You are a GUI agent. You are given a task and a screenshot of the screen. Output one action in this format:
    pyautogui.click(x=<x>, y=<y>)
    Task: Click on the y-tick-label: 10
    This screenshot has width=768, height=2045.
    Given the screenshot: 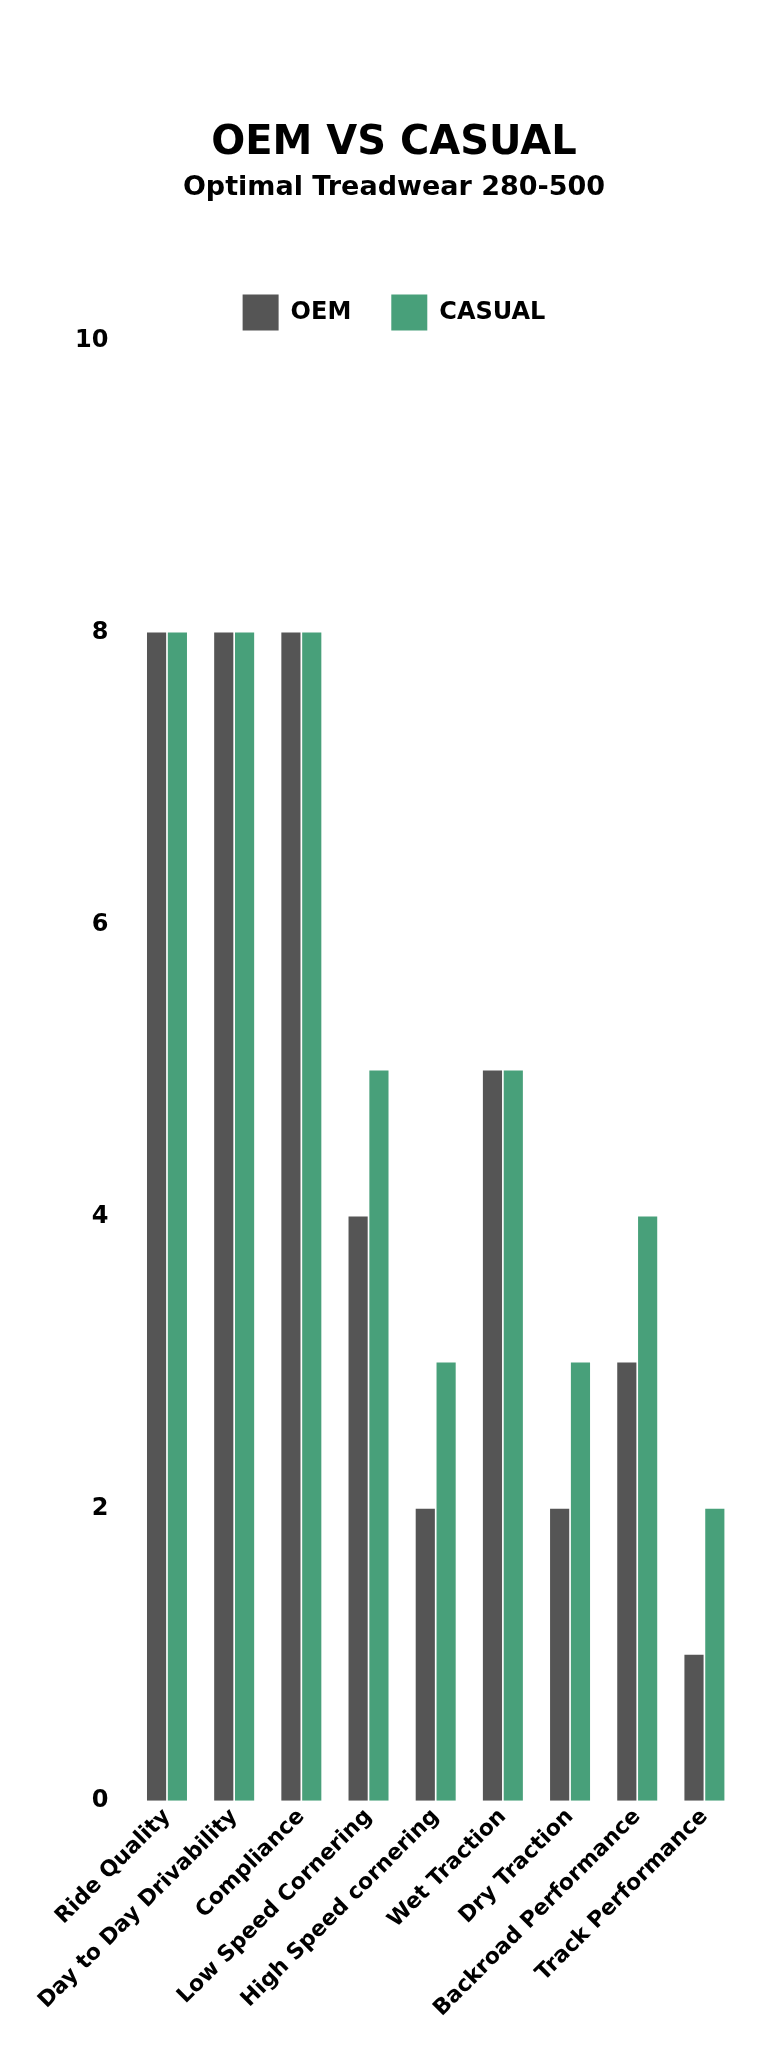 What is the action you would take?
    pyautogui.click(x=91, y=338)
    